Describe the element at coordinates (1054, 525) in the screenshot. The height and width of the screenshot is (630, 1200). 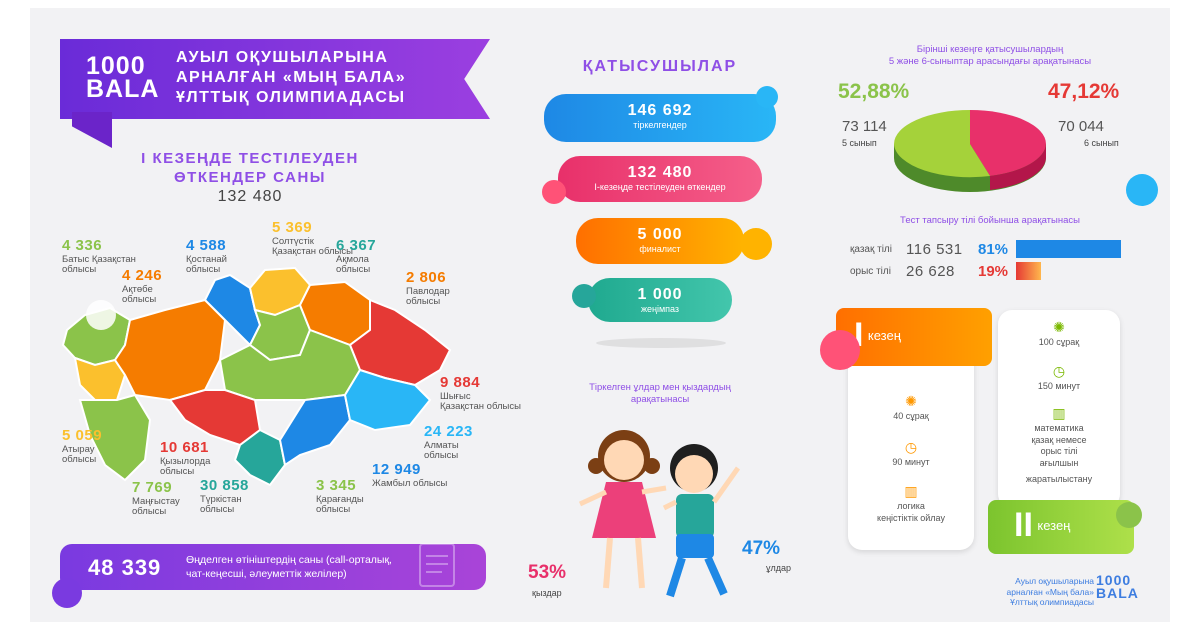
I see `stage2-word: кезең` at that location.